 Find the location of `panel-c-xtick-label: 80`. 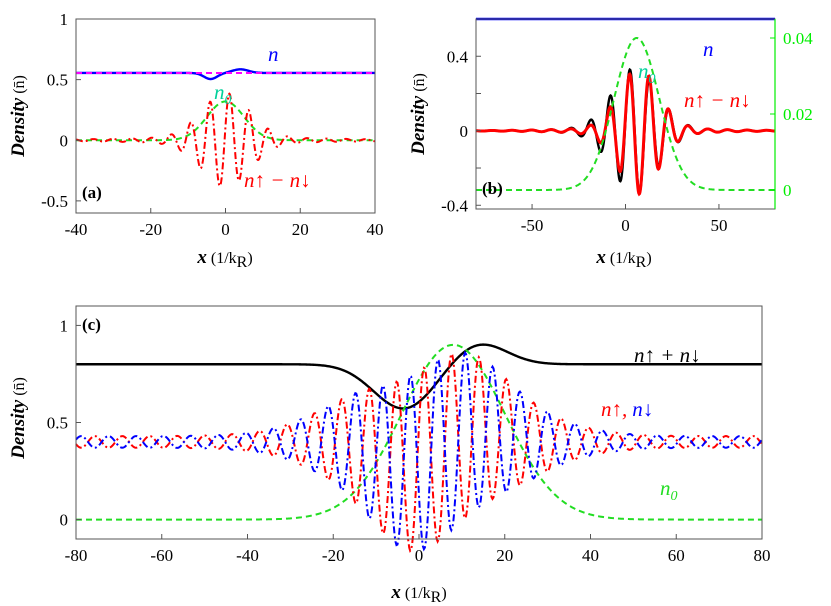

panel-c-xtick-label: 80 is located at coordinates (762, 555).